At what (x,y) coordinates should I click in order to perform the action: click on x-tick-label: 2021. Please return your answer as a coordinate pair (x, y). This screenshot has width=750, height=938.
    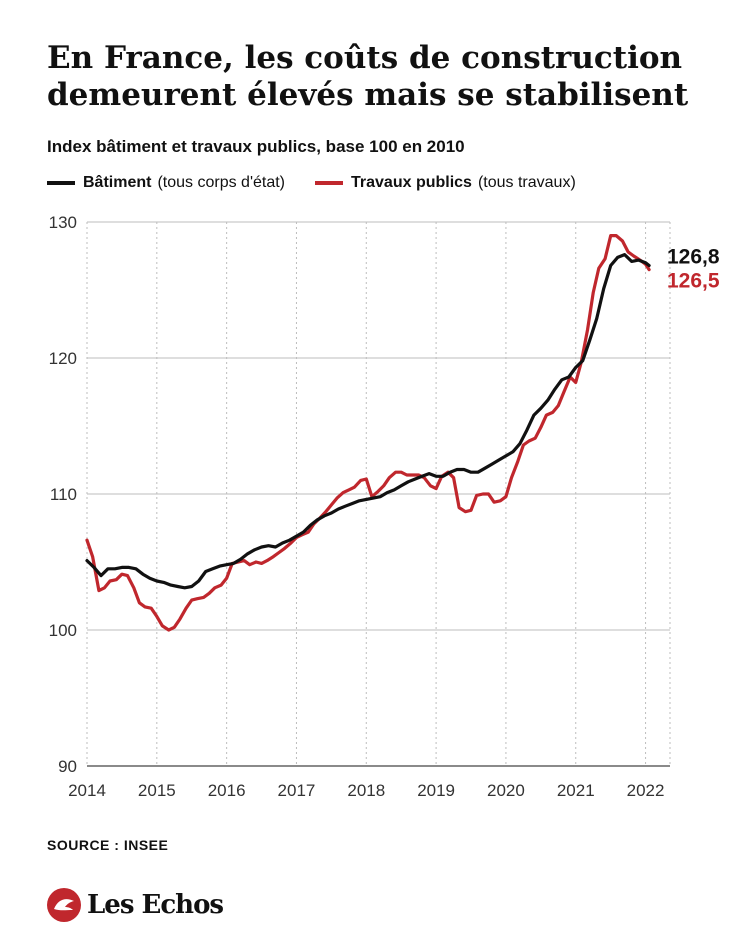
    Looking at the image, I should click on (576, 790).